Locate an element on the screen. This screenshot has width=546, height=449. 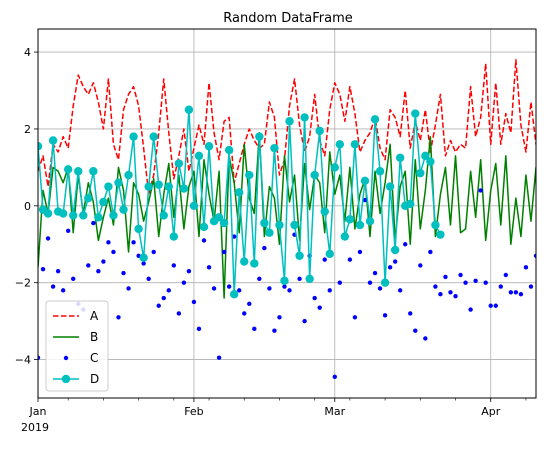
y-axis: −4 −2 0 2 4 is located at coordinates (26, 206).